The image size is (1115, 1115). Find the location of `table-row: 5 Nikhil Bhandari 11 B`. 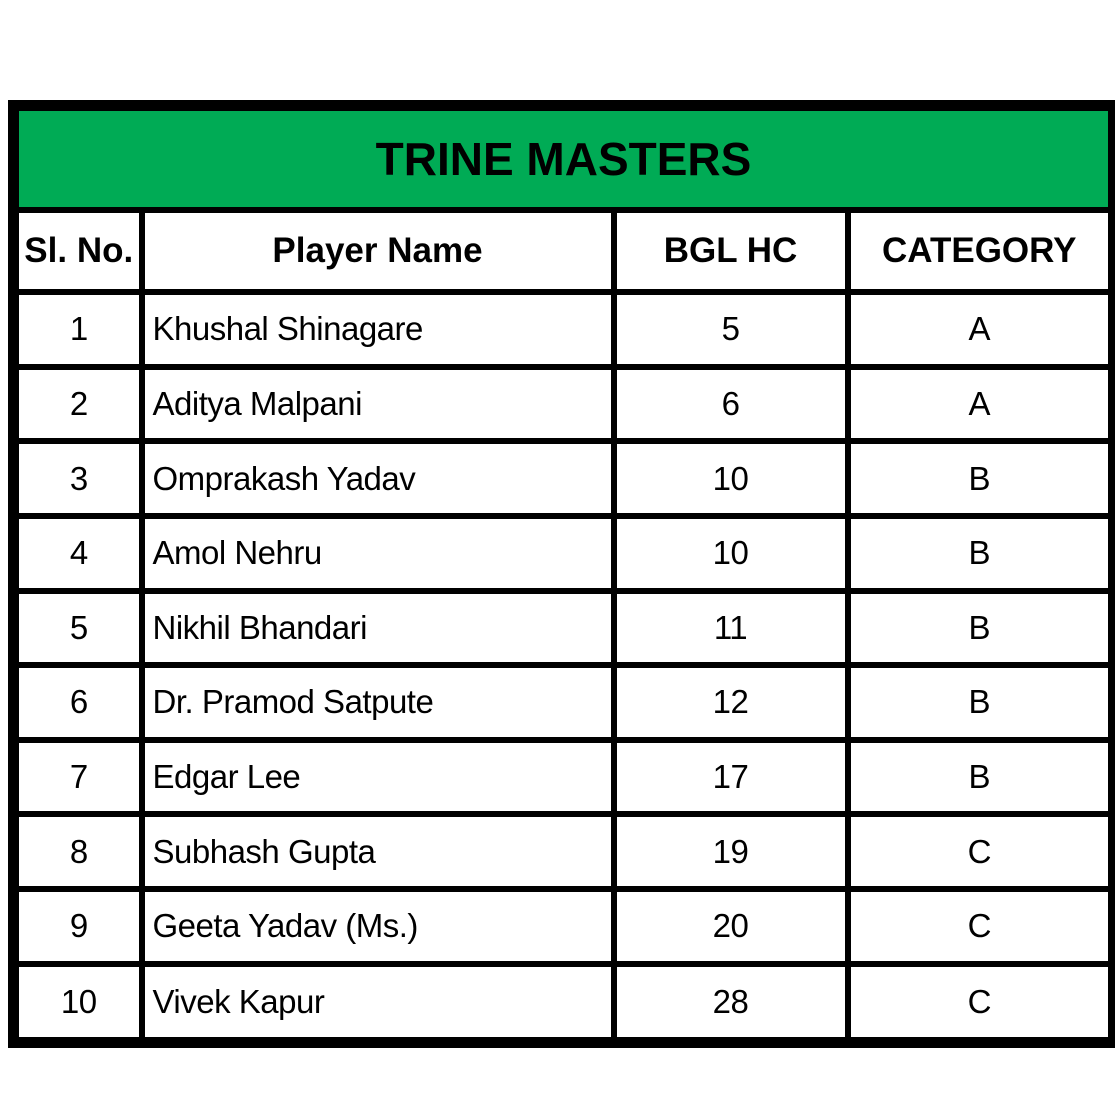

table-row: 5 Nikhil Bhandari 11 B is located at coordinates (562, 628).